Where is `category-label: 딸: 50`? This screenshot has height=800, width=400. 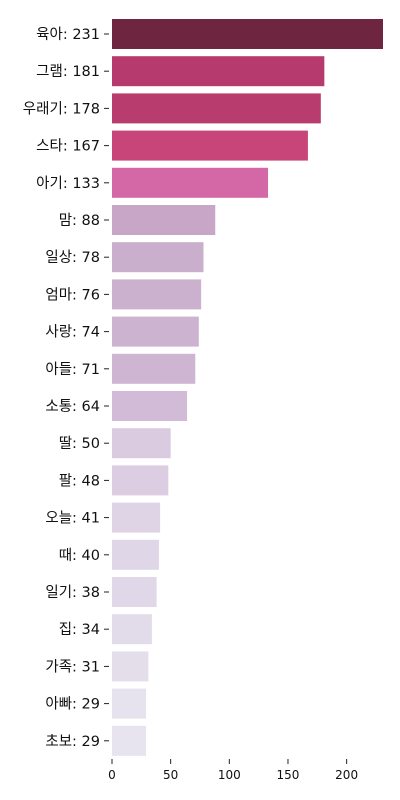
category-label: 딸: 50 is located at coordinates (79, 443).